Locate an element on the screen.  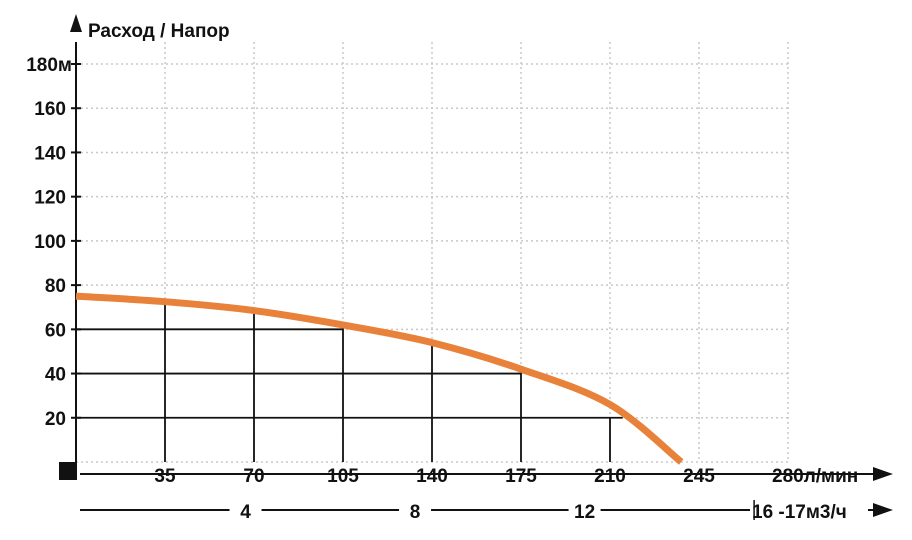
x-axis-flow-arrow-icon is located at coordinates (883, 474).